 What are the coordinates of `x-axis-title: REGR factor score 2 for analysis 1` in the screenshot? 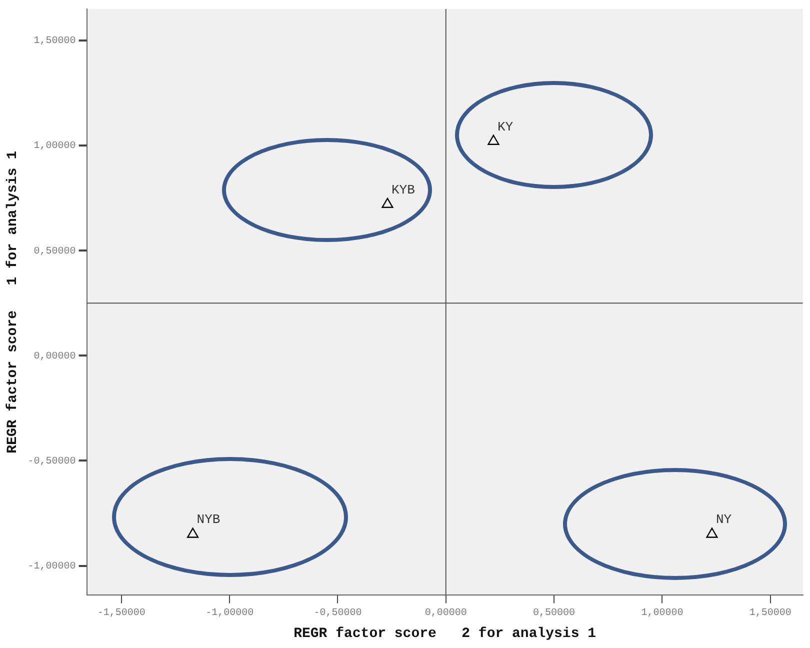 It's located at (445, 634).